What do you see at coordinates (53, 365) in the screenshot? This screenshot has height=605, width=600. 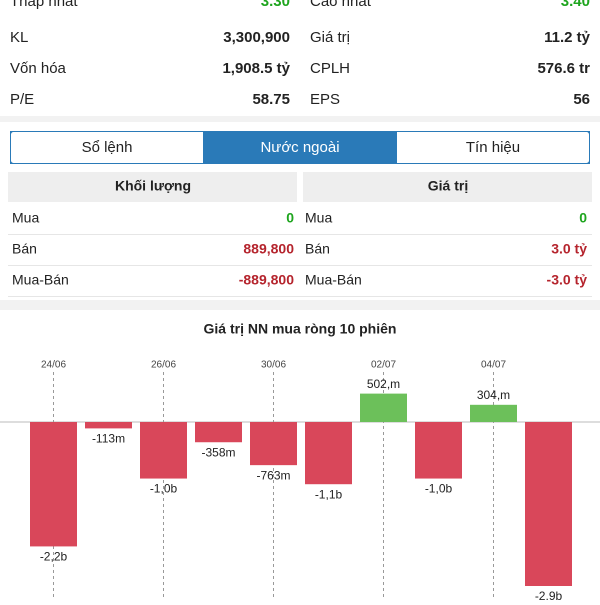 I see `x-tick-label: 24/06` at bounding box center [53, 365].